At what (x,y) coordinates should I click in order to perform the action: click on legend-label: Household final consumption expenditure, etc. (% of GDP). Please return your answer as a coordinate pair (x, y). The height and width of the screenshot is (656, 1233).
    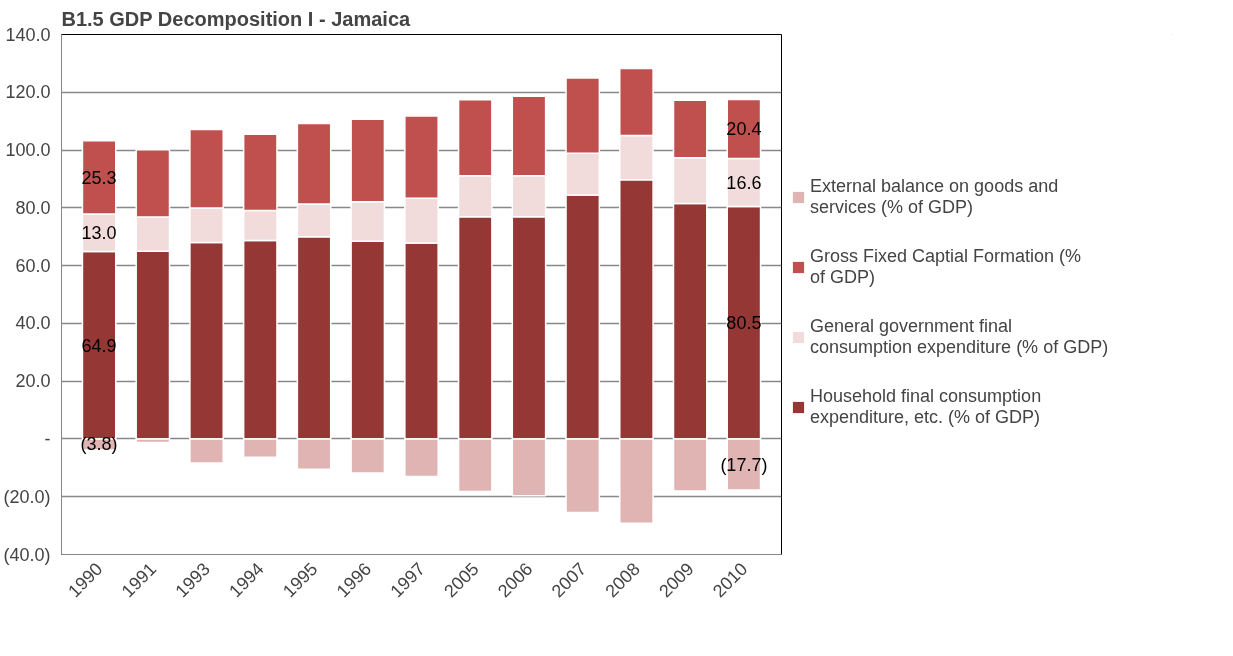
    Looking at the image, I should click on (926, 407).